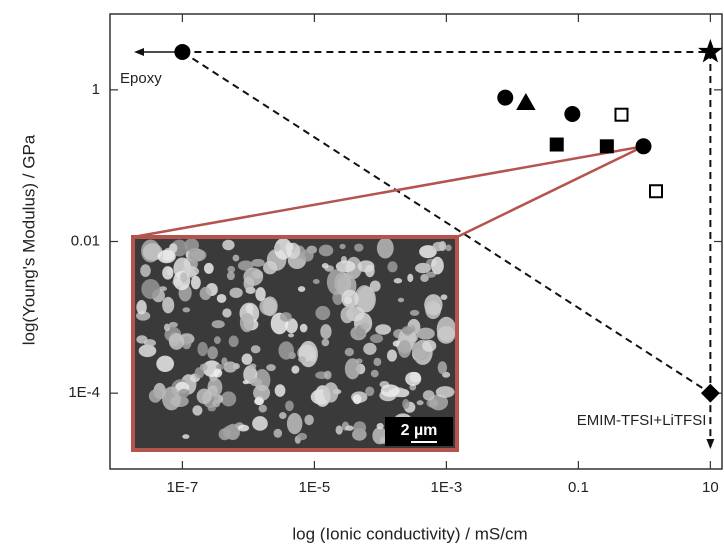  I want to click on x-tick-label: 1E-3, so click(447, 487).